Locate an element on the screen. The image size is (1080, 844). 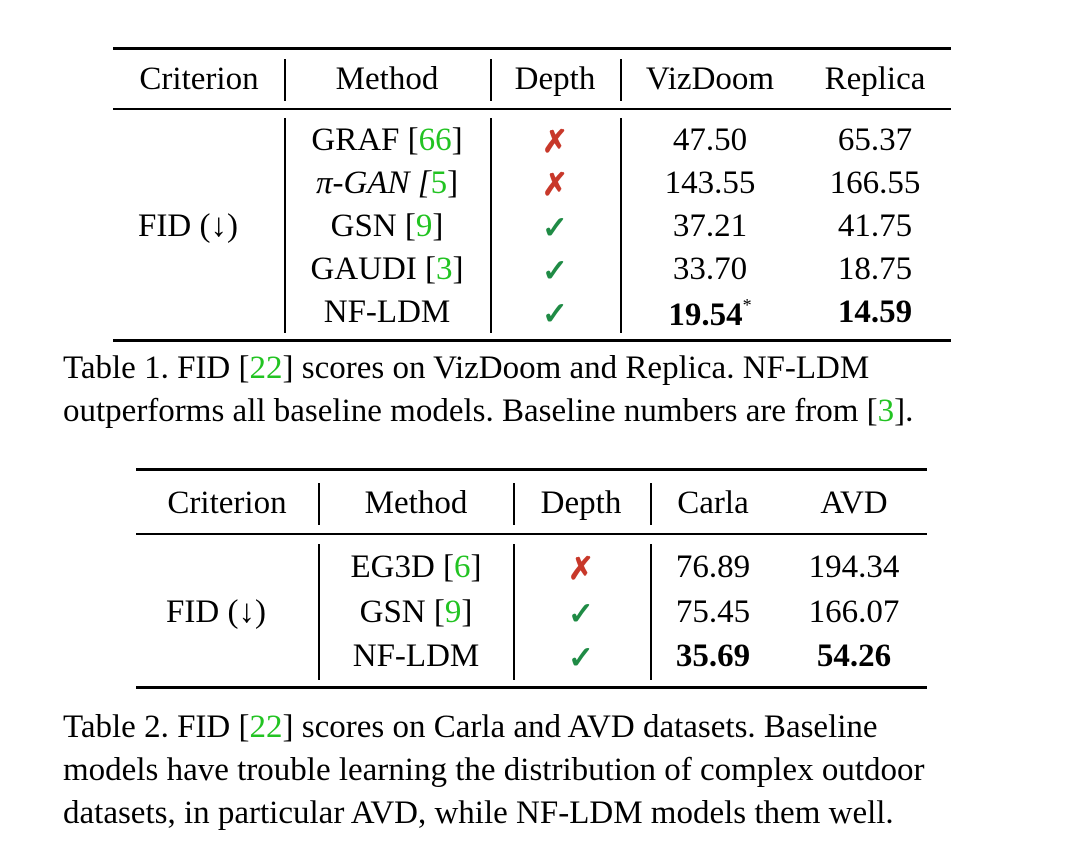
citation-link: 6 is located at coordinates (462, 567).